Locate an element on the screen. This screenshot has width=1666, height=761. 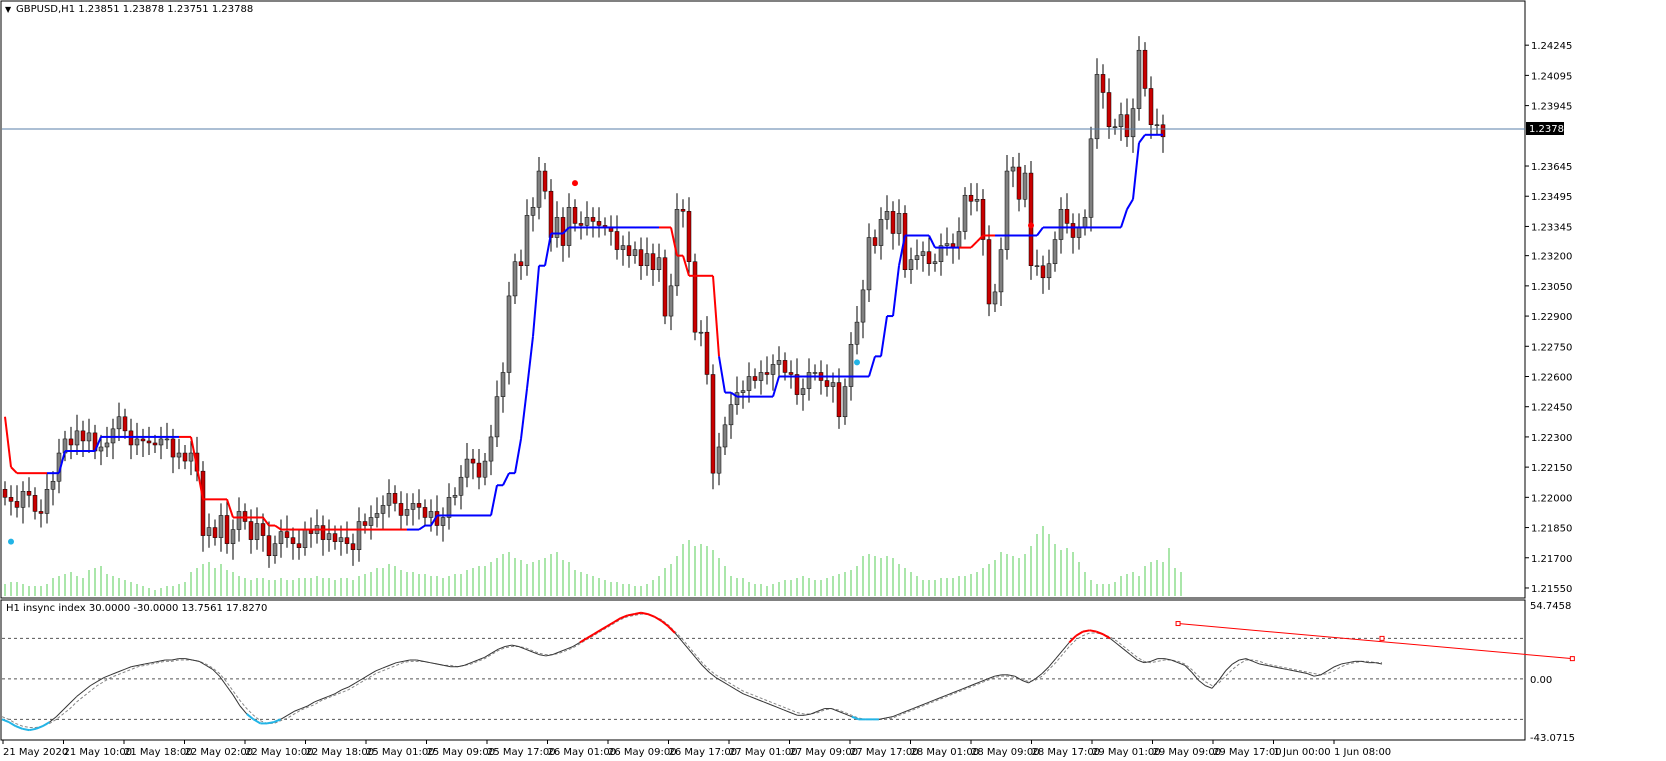
time-tick-label: 25 May 01:00 is located at coordinates (400, 752).